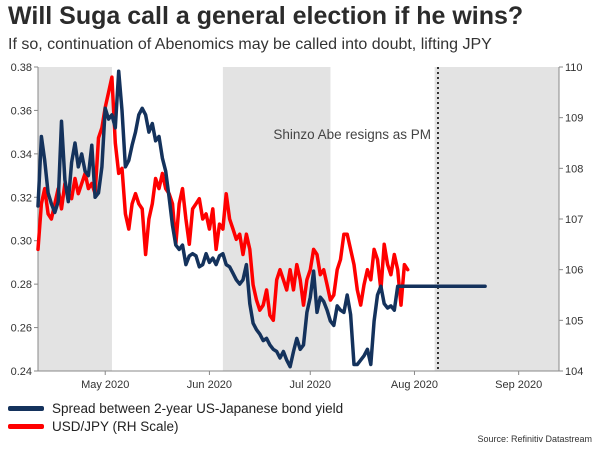 Image resolution: width=600 pixels, height=450 pixels. I want to click on left-tick-label-0: 0.24, so click(21, 372).